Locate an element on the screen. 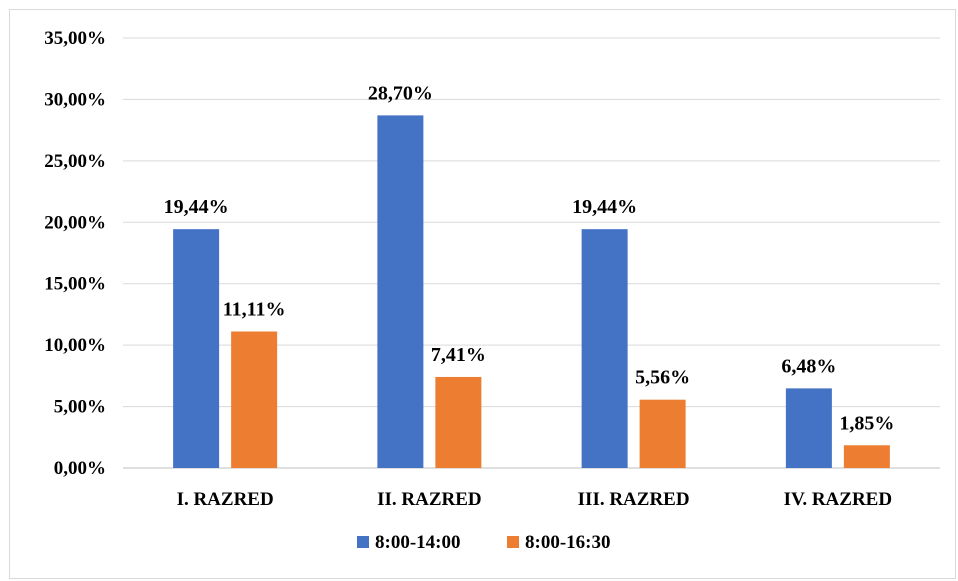 The height and width of the screenshot is (581, 958). data-label: 6,48% is located at coordinates (808, 366).